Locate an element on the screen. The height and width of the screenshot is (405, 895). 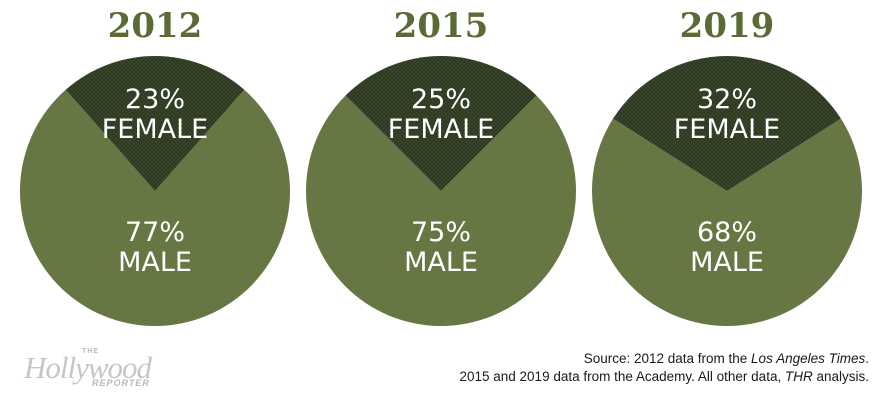
female-pct-label: 32% is located at coordinates (727, 99).